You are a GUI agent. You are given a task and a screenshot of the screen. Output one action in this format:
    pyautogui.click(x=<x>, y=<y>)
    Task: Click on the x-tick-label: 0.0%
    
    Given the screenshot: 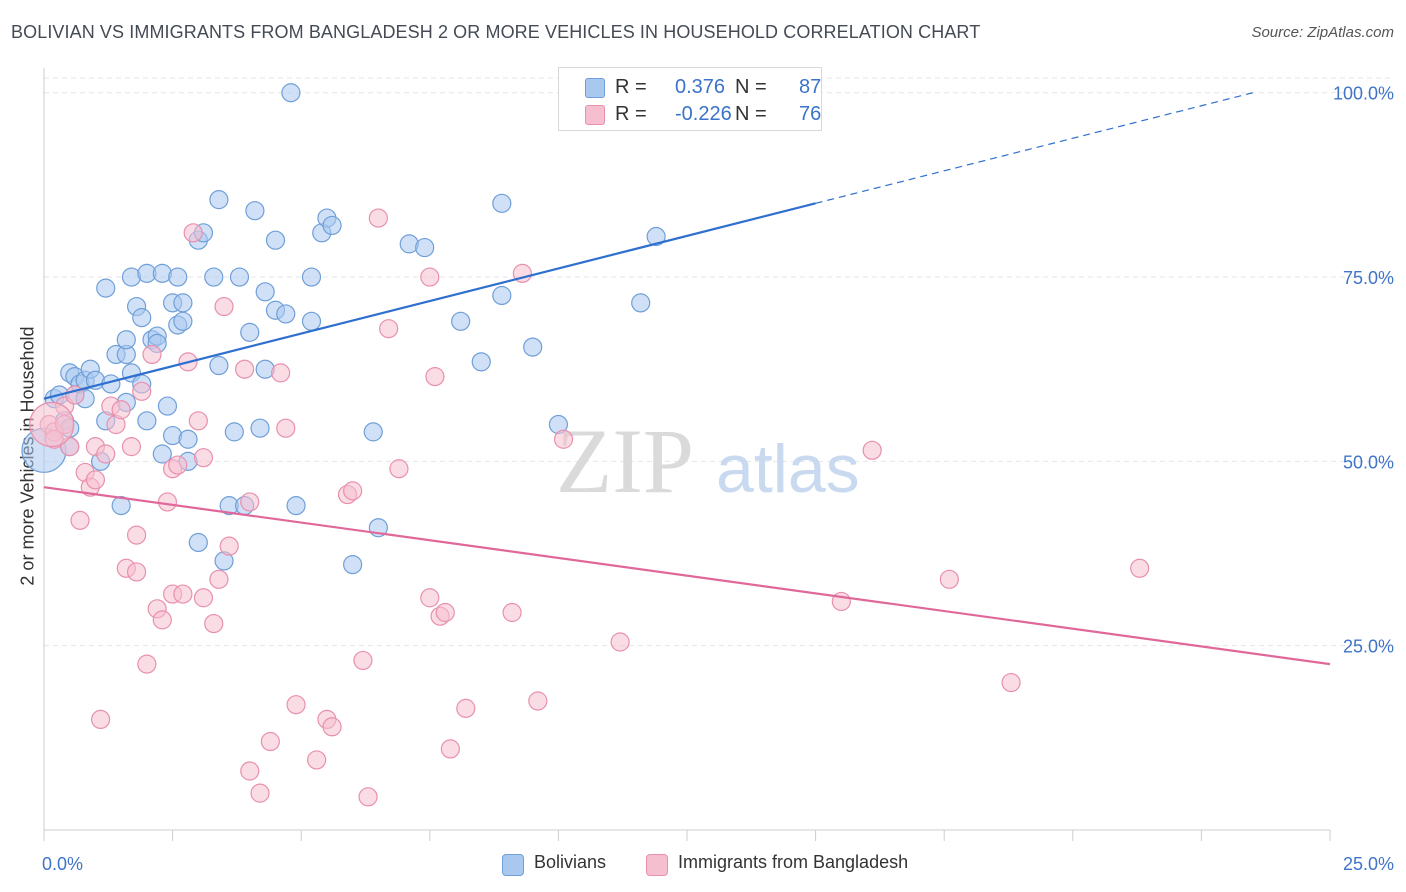 What is the action you would take?
    pyautogui.click(x=62, y=864)
    